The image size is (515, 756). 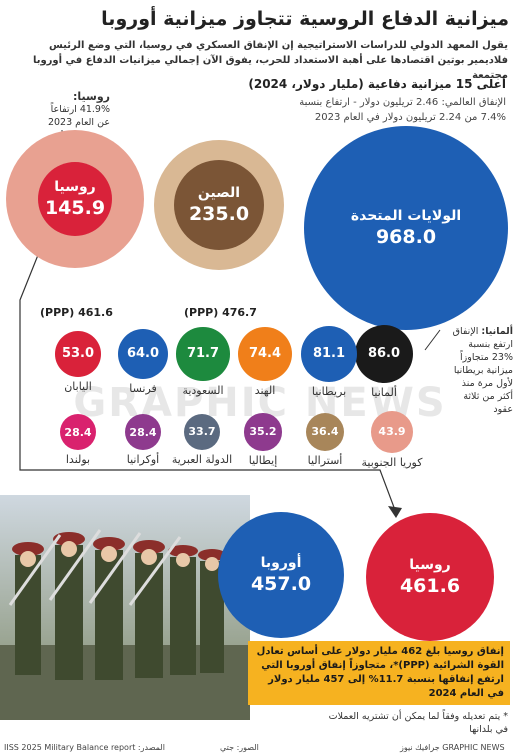 What do you see at coordinates (410, 117) in the screenshot?
I see `top15-line2: 7.4% من 2.24 تريليون دولار في العام 2023` at bounding box center [410, 117].